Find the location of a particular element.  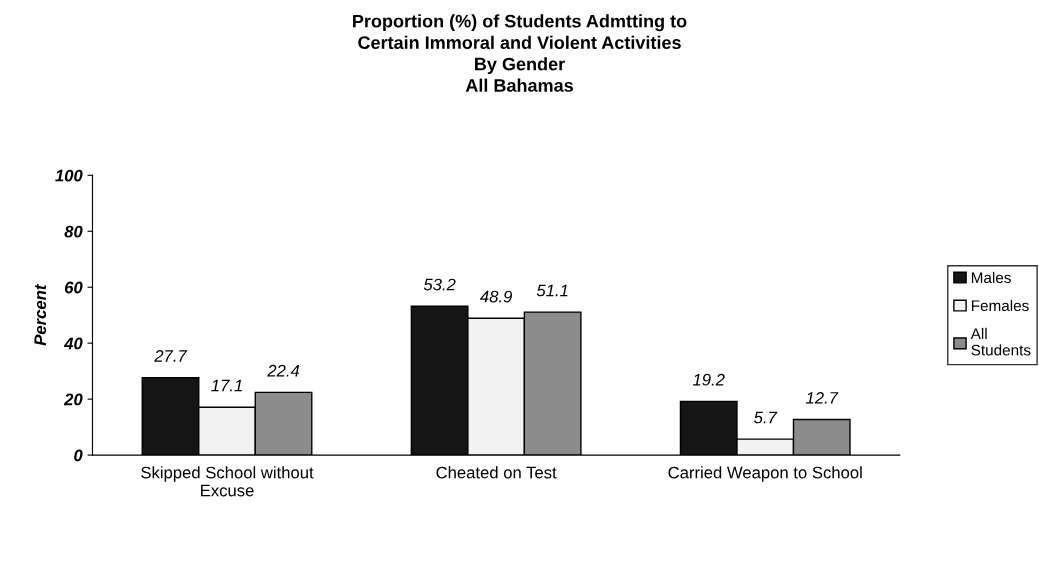

data-label: 48.9 is located at coordinates (496, 296).